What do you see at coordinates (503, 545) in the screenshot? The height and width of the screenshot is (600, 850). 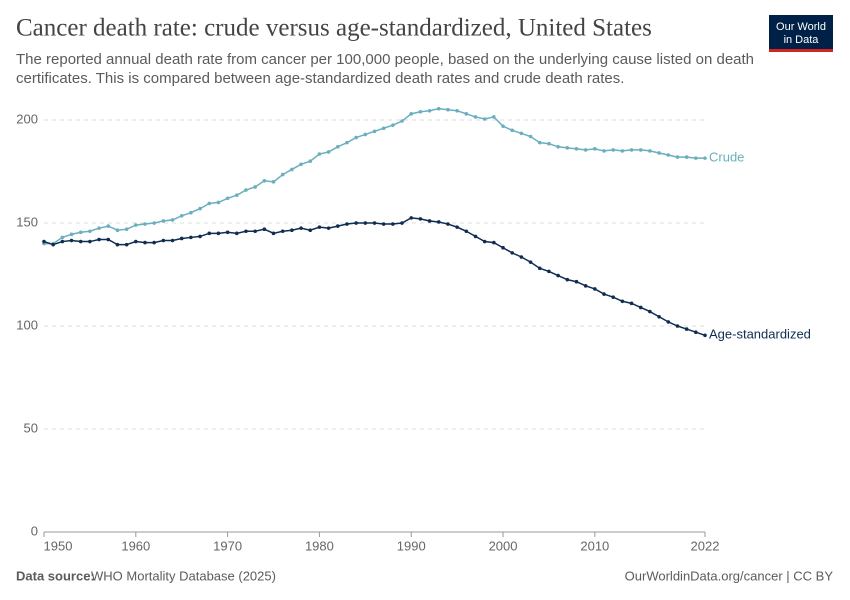 I see `x-tick-label: 2000` at bounding box center [503, 545].